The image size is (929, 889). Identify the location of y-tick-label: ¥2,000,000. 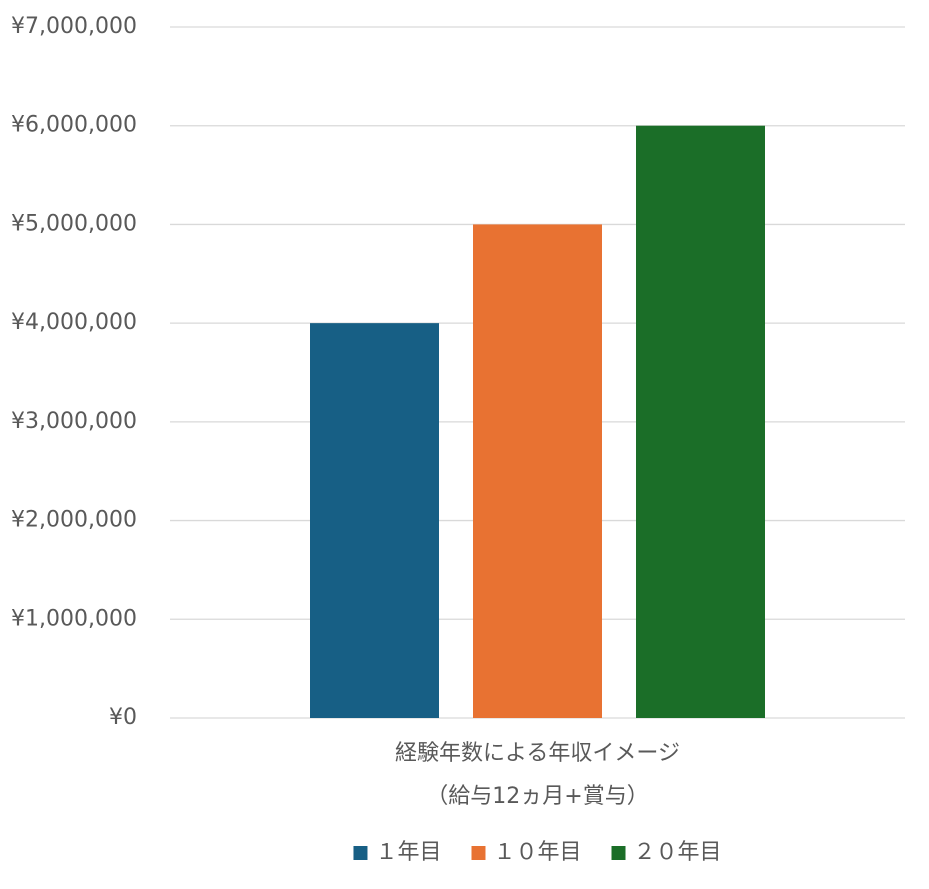
(74, 520).